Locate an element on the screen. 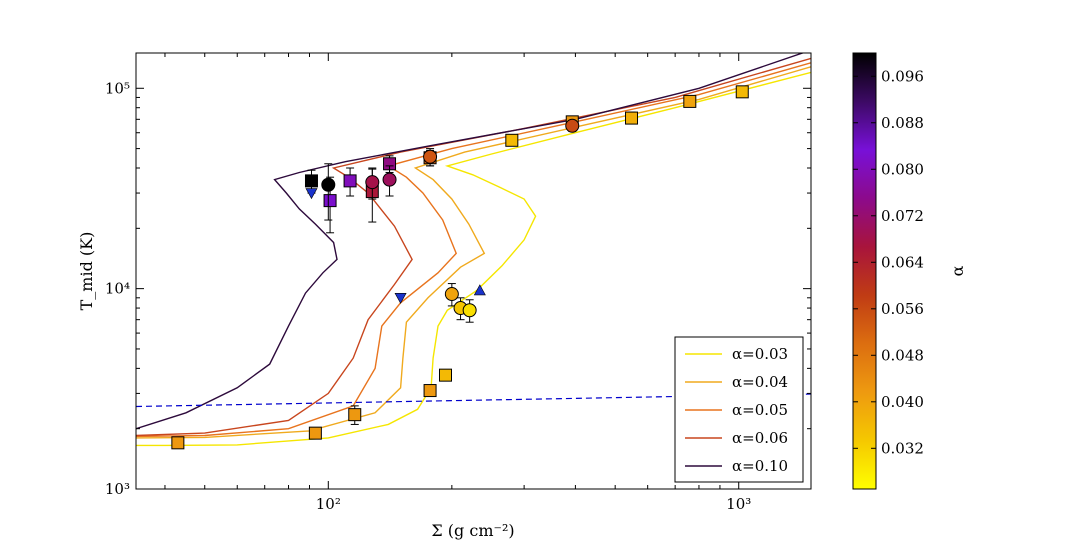  colorbar-tick-label-1: 0.040 is located at coordinates (902, 402).